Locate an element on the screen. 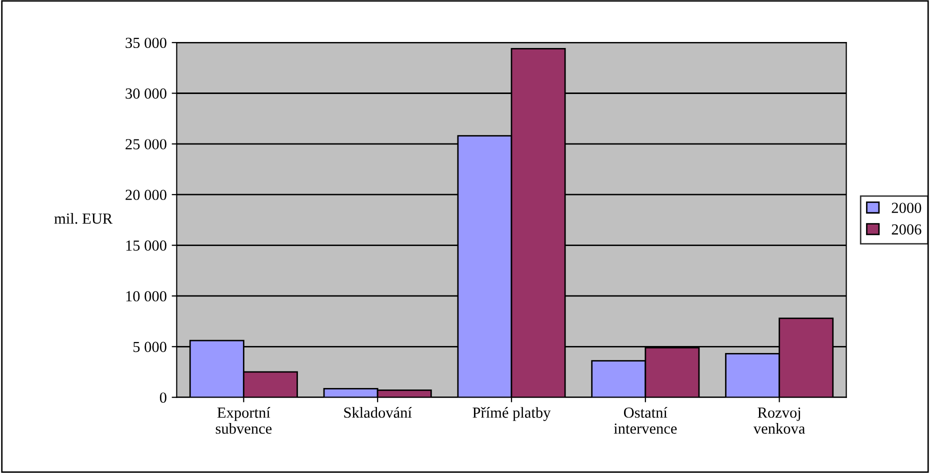  y-tick-label: 35 000 is located at coordinates (146, 43).